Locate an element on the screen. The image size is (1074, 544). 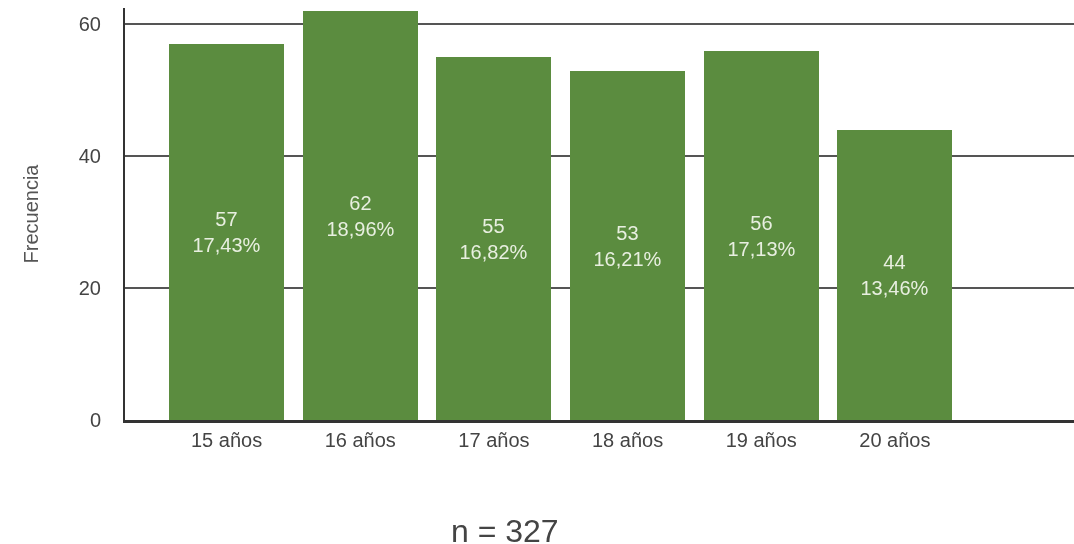
x-tick-label: 17 años is located at coordinates (494, 440).